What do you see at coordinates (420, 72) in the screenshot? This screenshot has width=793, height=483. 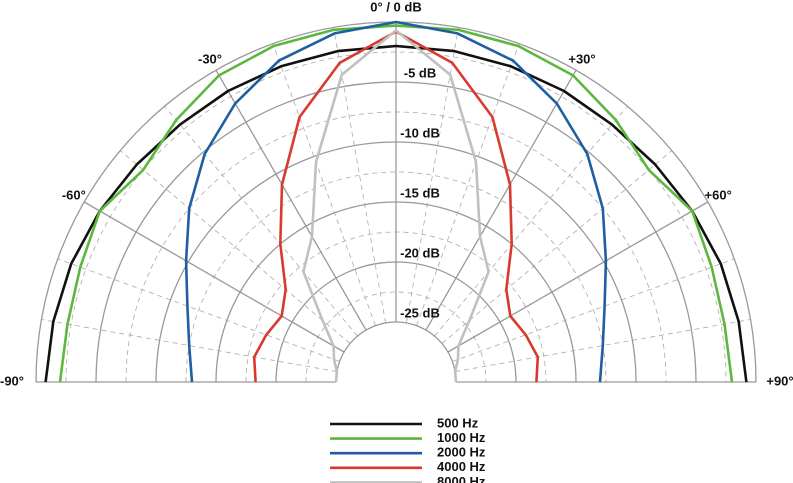 I see `r-tick-label: -5 dB` at bounding box center [420, 72].